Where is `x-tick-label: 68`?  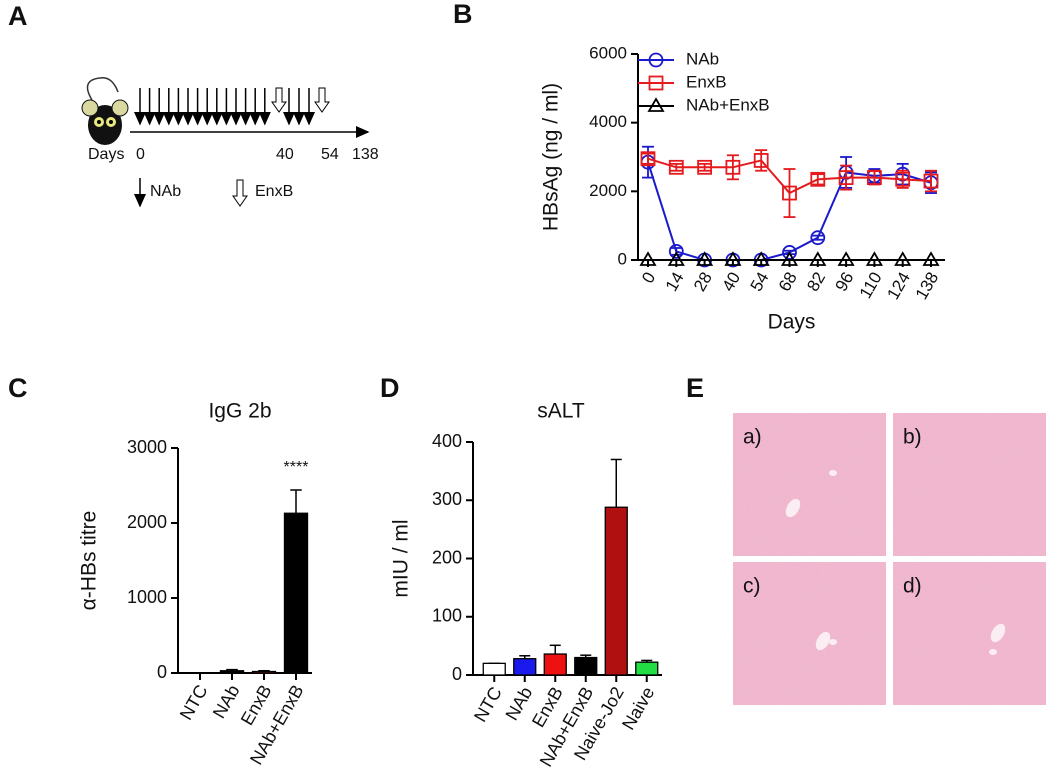 x-tick-label: 68 is located at coordinates (788, 282).